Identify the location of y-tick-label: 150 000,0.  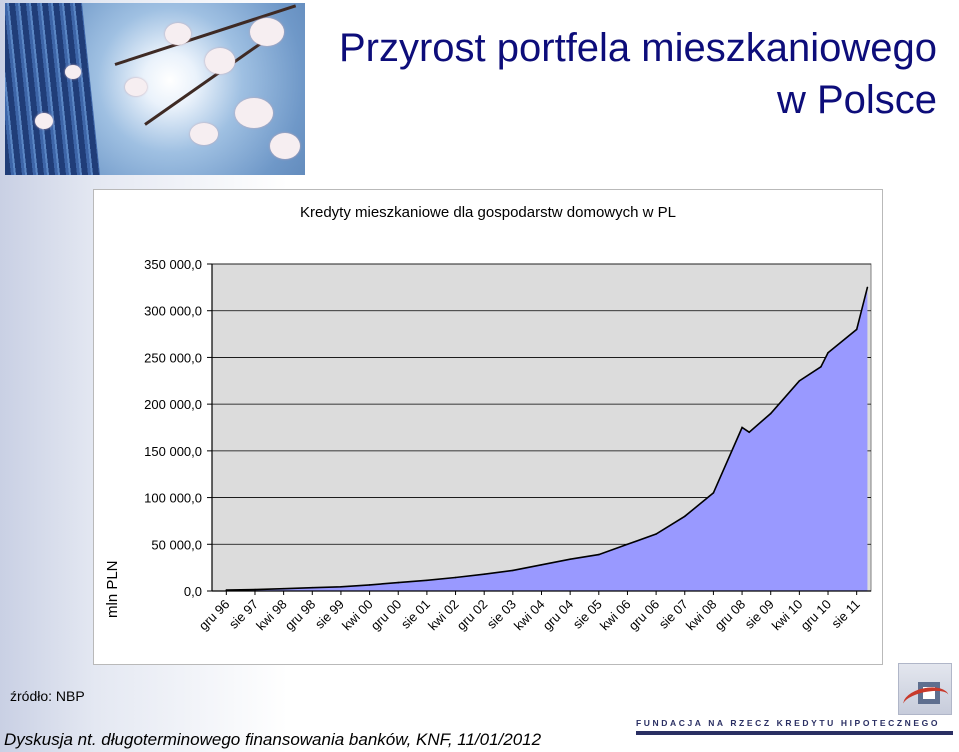
(173, 451).